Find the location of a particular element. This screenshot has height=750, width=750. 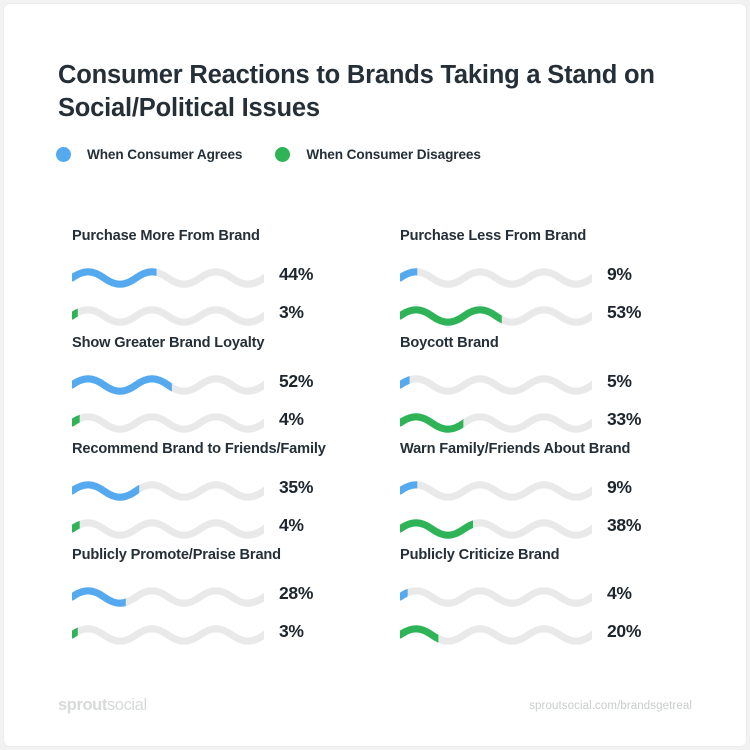

bar-row: 53% is located at coordinates (565, 320).